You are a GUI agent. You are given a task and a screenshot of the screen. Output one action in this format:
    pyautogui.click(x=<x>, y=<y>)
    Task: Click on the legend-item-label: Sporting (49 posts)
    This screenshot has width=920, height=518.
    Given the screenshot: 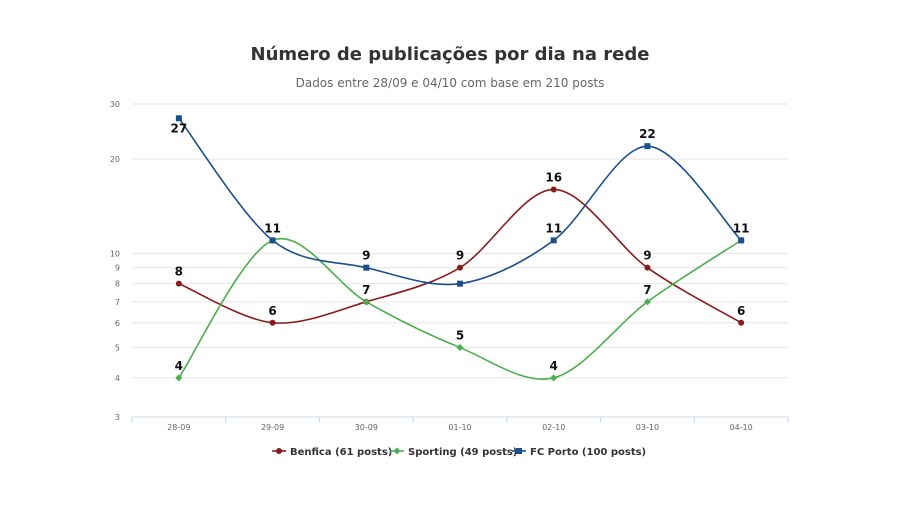 What is the action you would take?
    pyautogui.click(x=462, y=452)
    